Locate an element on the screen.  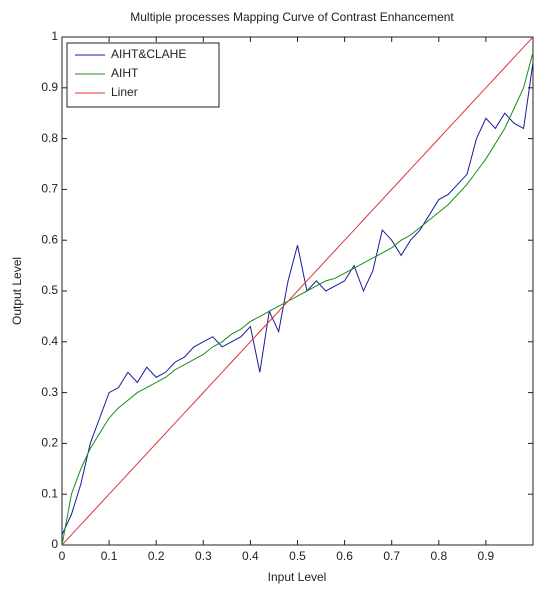
legend-box is located at coordinates (143, 75).